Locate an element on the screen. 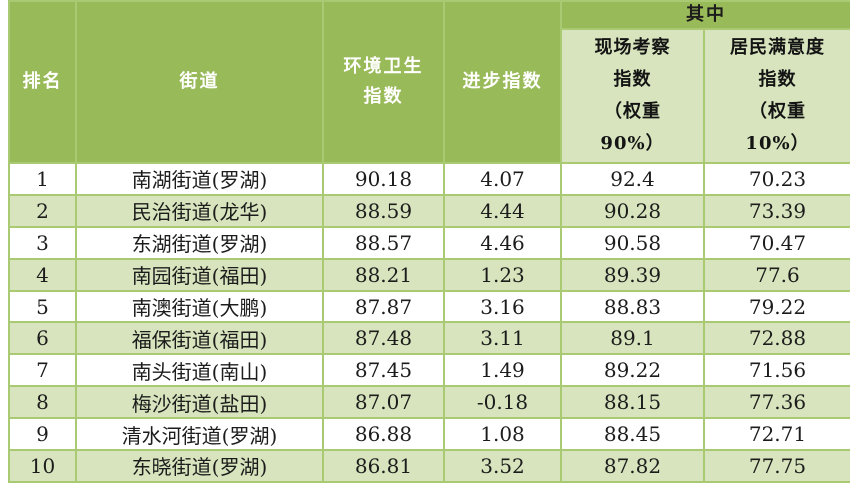 Image resolution: width=850 pixels, height=483 pixels. cell-field-index: 89.1 is located at coordinates (632, 338).